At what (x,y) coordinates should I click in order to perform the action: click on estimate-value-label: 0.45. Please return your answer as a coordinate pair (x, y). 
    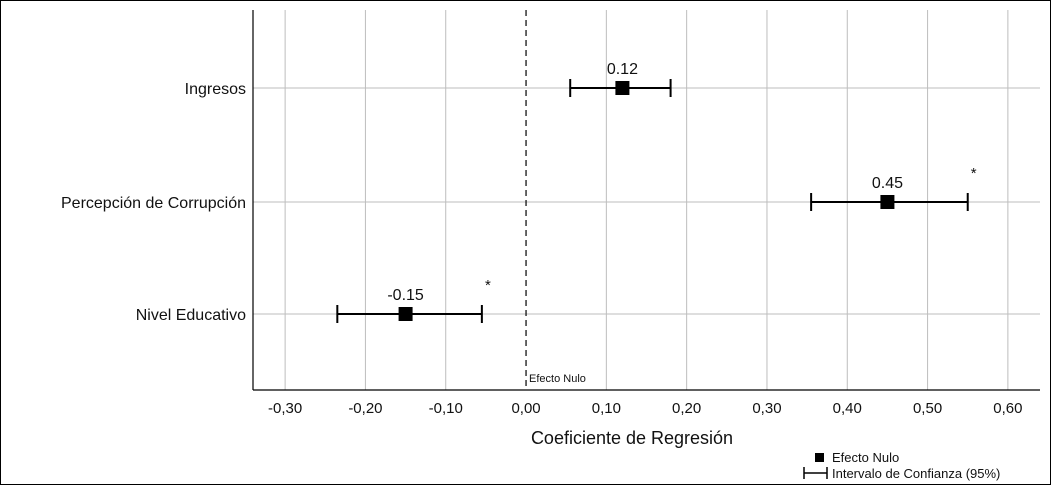
    Looking at the image, I should click on (887, 183).